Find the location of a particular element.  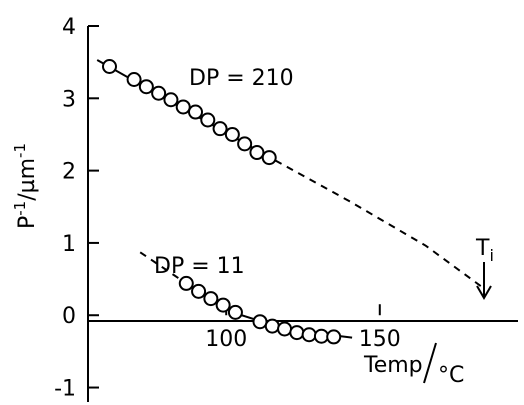

series-line-dp11-dashed is located at coordinates (163, 268).